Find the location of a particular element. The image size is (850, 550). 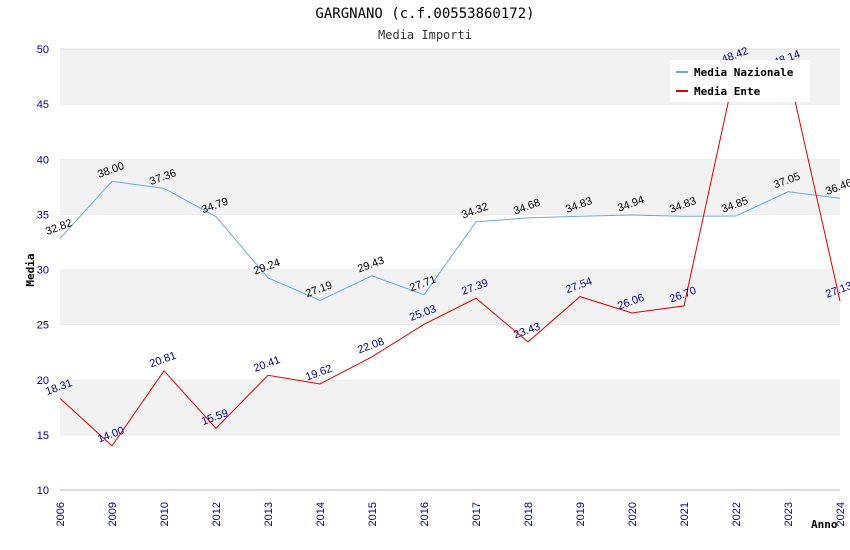

x-tick-label: 2009 is located at coordinates (113, 514).